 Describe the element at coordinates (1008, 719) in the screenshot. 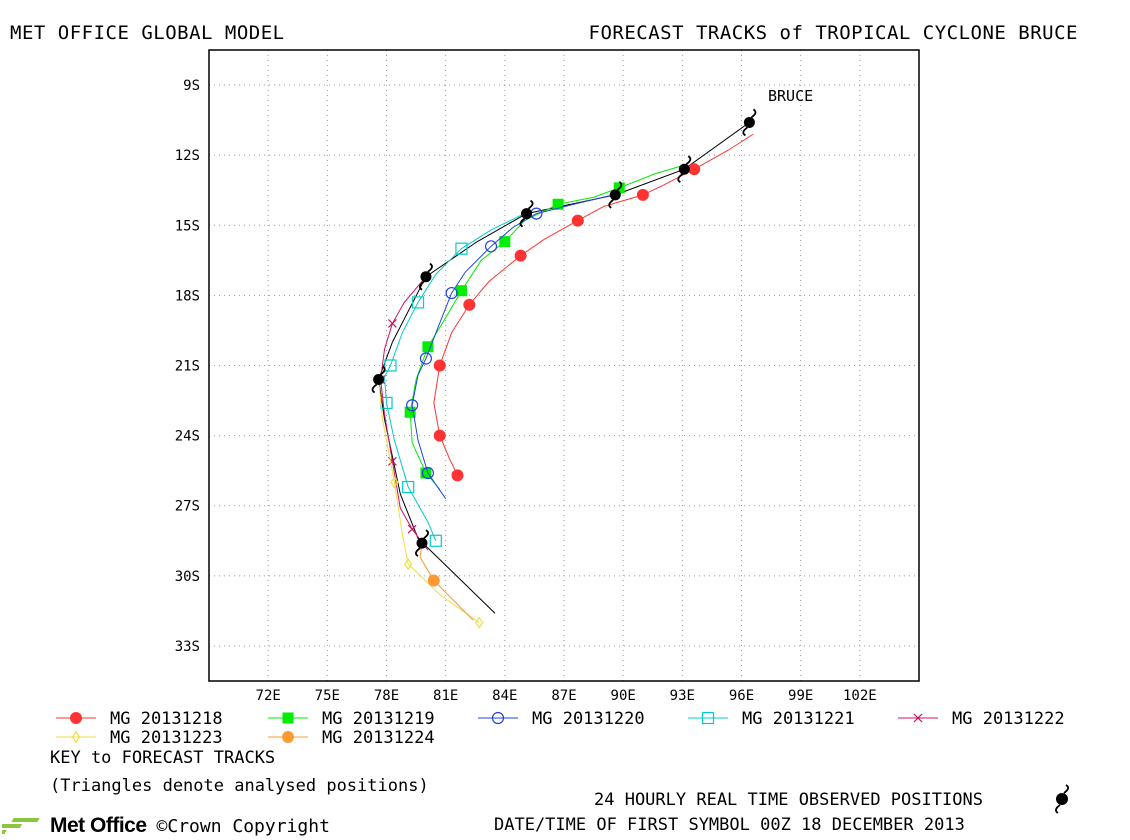

I see `legend-label: MG 20131222` at that location.